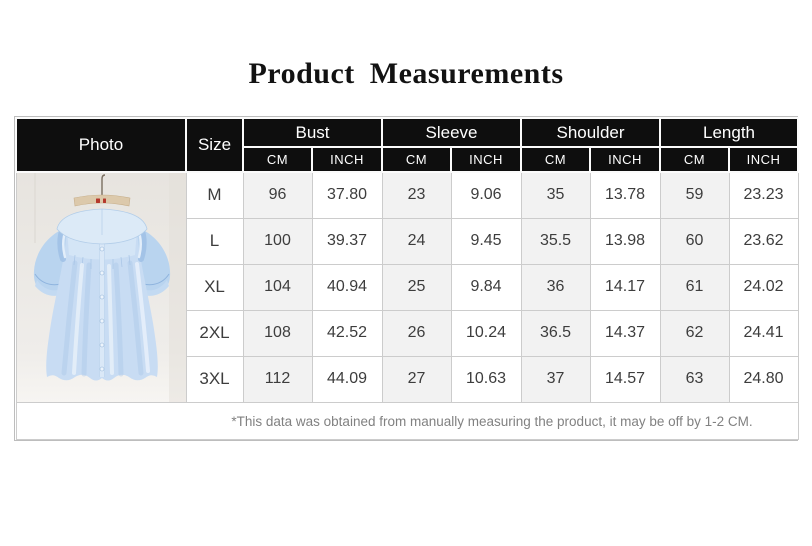 The width and height of the screenshot is (812, 546). Describe the element at coordinates (486, 241) in the screenshot. I see `sleeve-inch: 9.45` at that location.